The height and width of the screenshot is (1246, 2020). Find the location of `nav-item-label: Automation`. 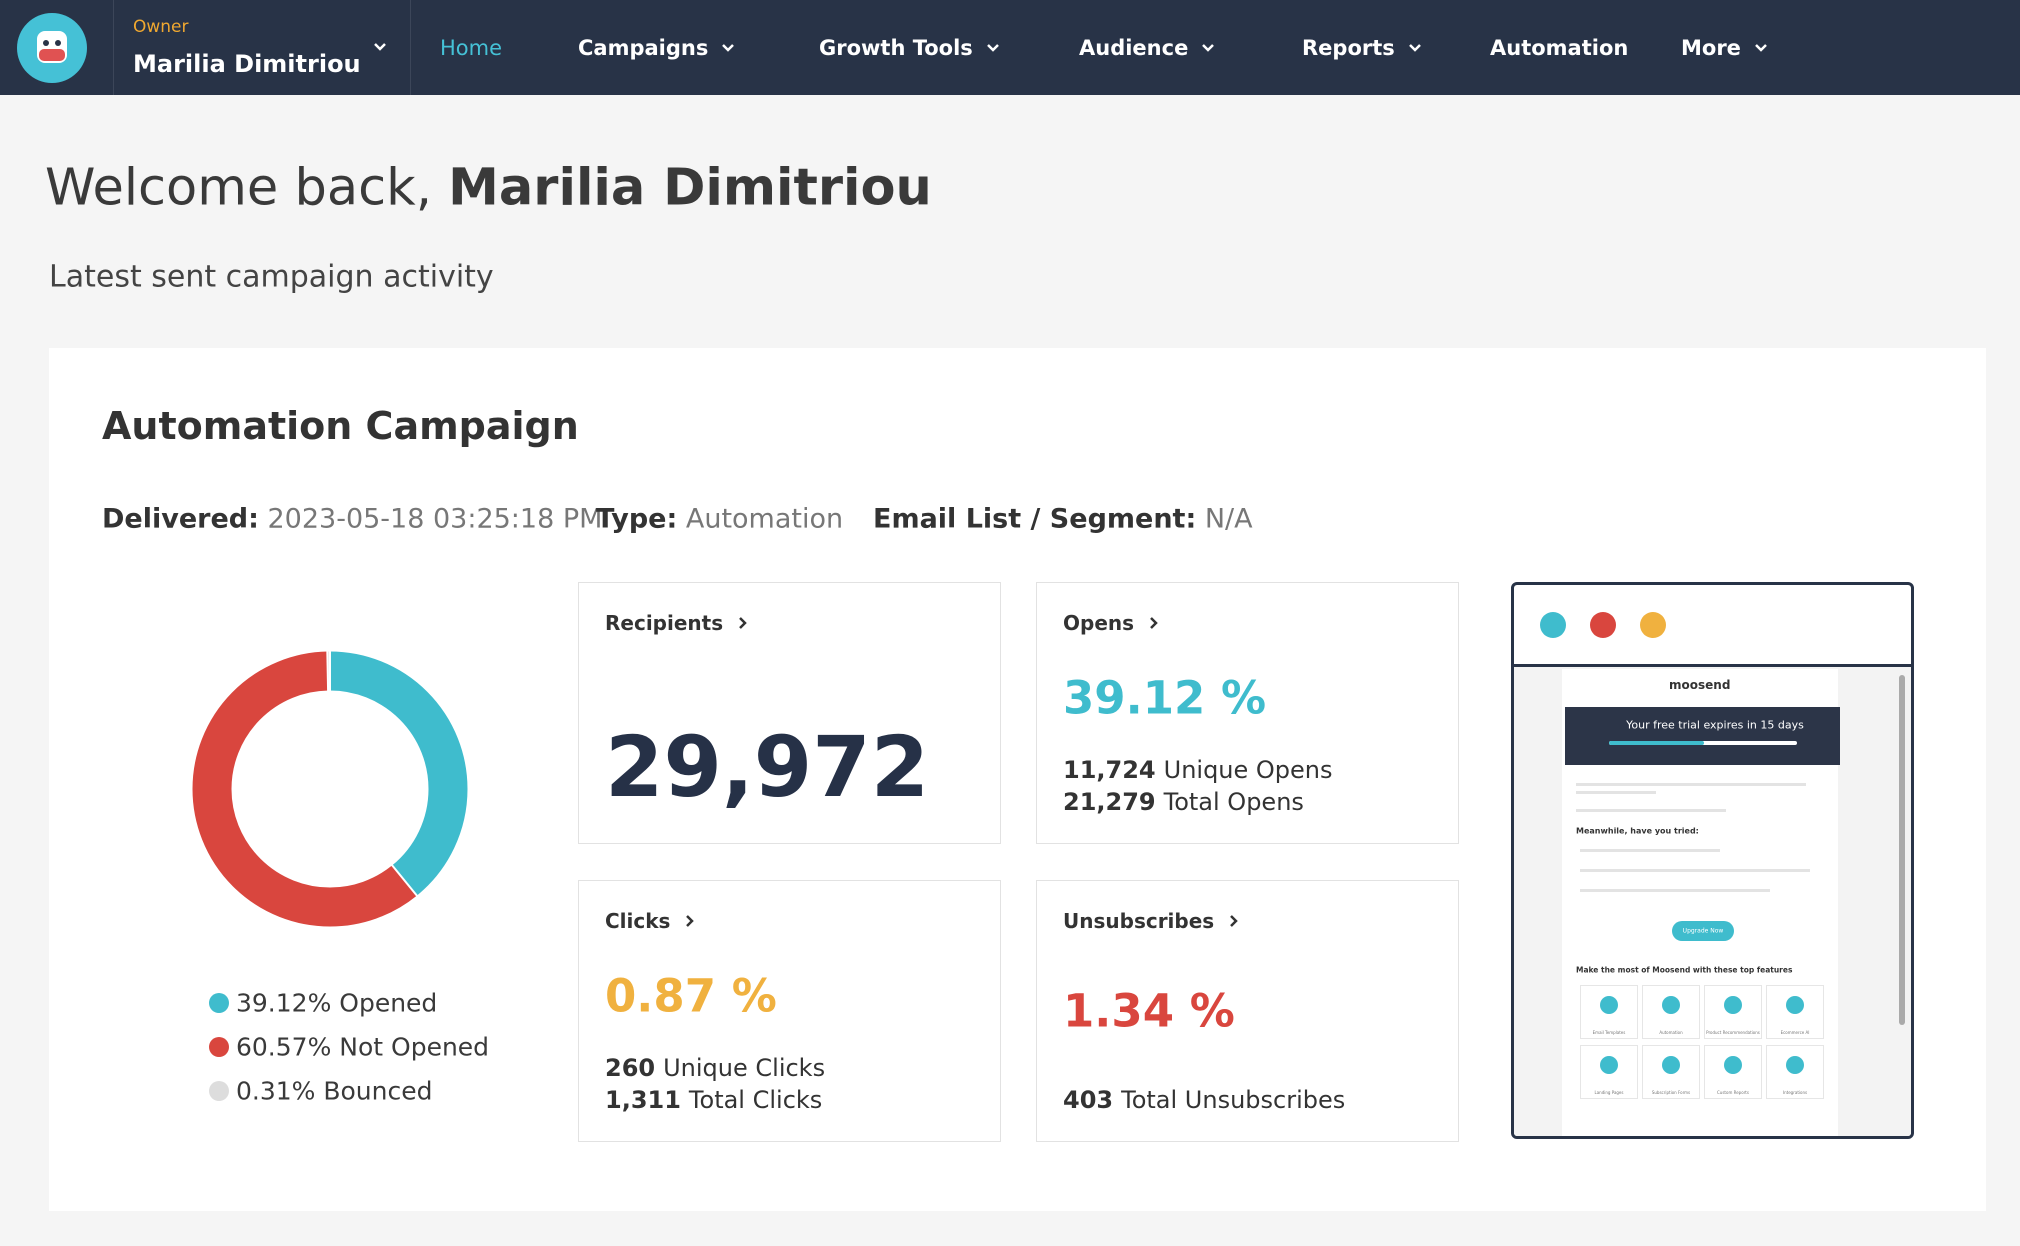

nav-item-label: Automation is located at coordinates (1559, 48).